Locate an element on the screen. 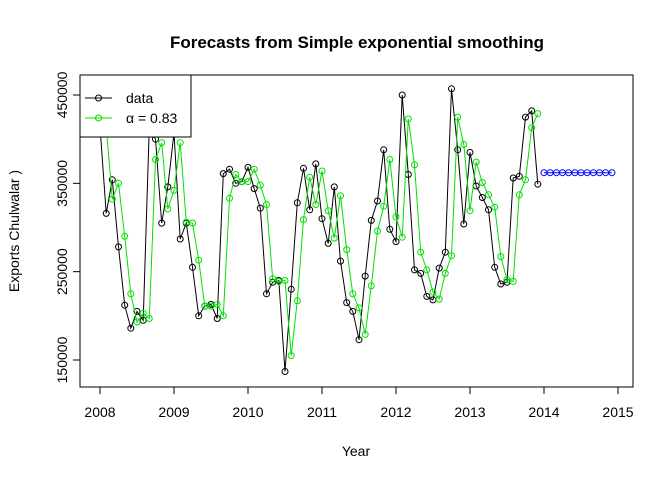 The height and width of the screenshot is (480, 672). legend-marker-alpha is located at coordinates (98, 118).